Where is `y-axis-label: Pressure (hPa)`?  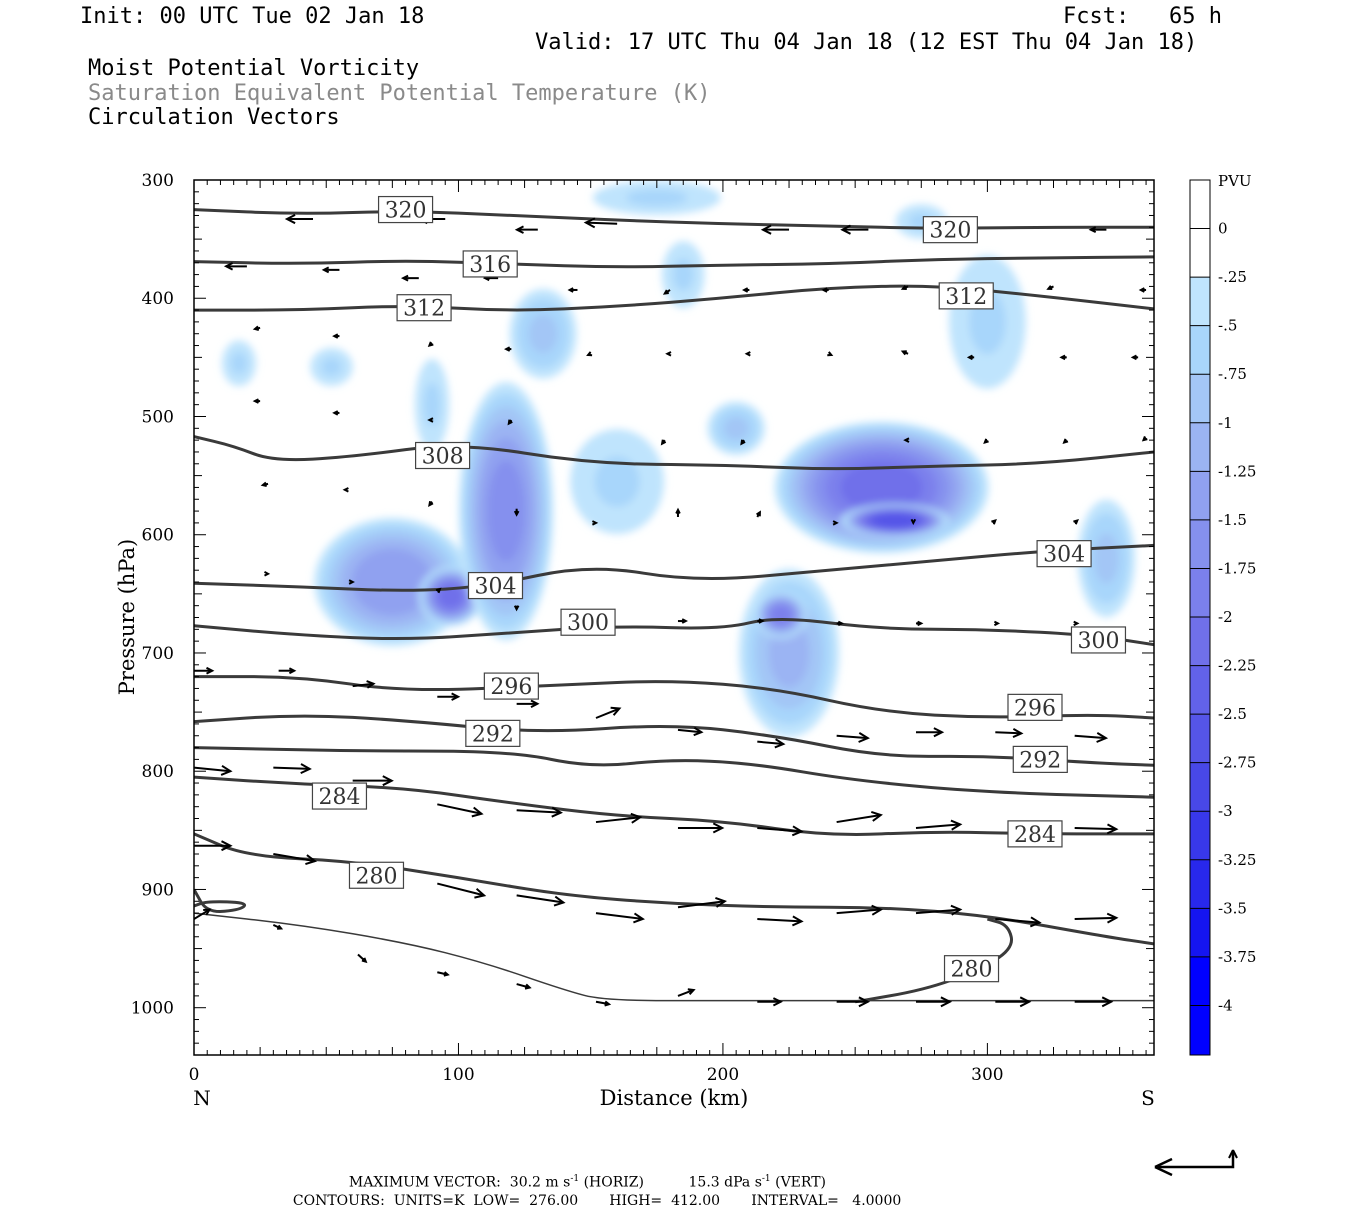
y-axis-label: Pressure (hPa) is located at coordinates (127, 617).